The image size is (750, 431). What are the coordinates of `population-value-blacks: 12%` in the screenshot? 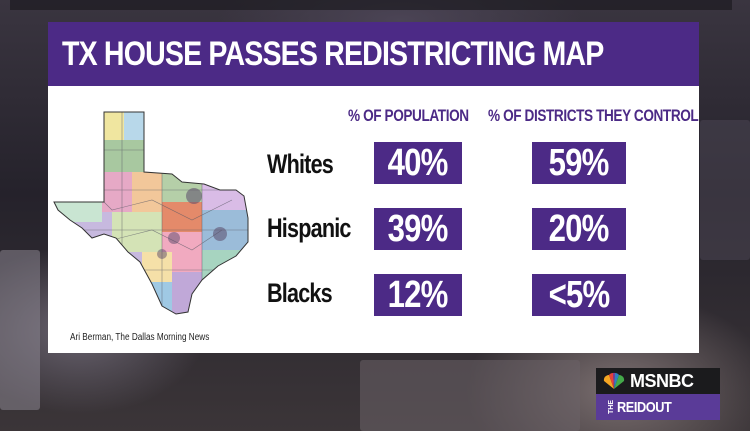 It's located at (418, 295).